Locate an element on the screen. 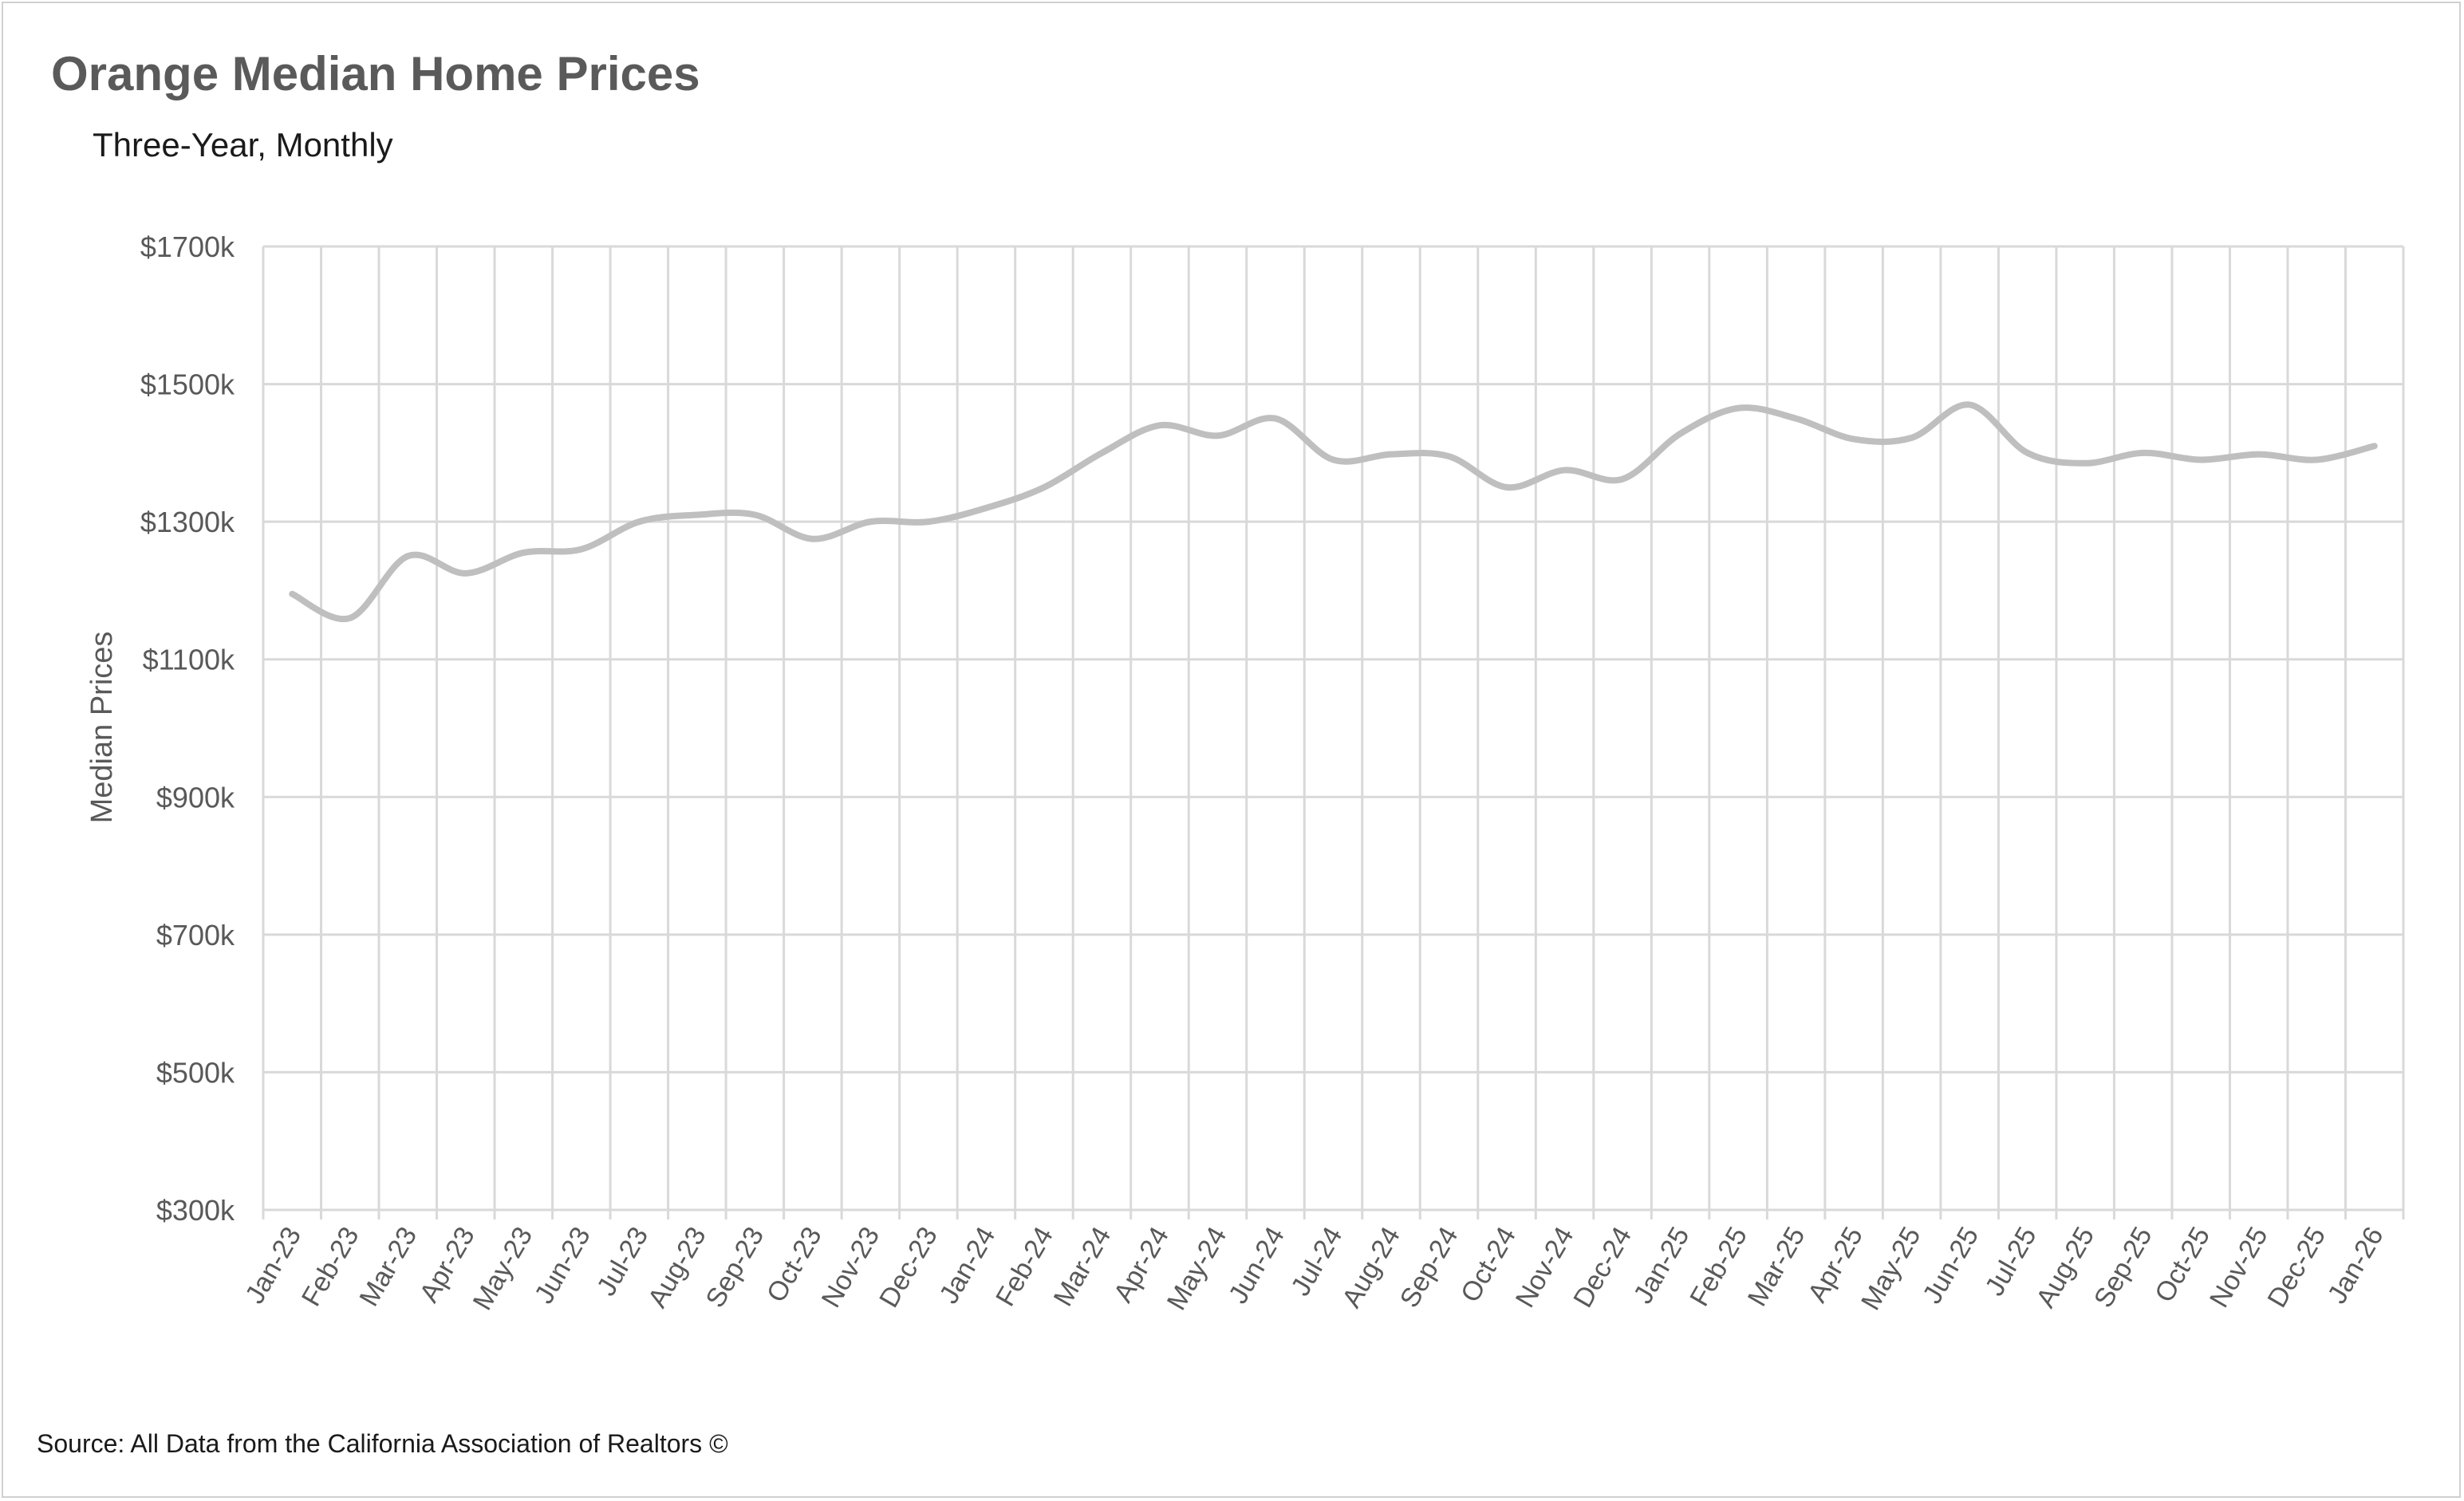 The height and width of the screenshot is (1501, 2464). y-axis-label: Median Prices is located at coordinates (102, 728).